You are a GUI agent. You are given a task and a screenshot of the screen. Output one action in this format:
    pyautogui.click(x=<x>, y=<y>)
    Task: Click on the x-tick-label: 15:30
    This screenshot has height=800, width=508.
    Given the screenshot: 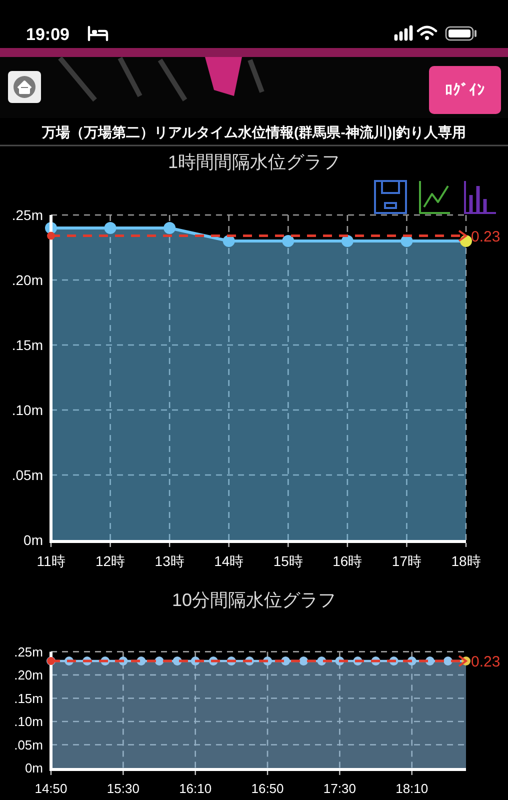 What is the action you would take?
    pyautogui.click(x=123, y=788)
    